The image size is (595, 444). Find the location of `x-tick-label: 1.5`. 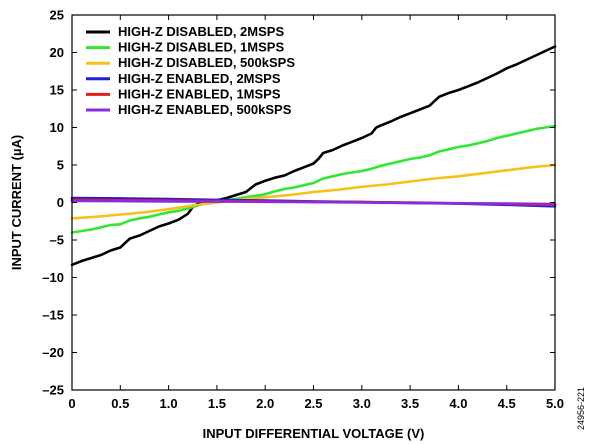

x-tick-label: 1.5 is located at coordinates (217, 403).